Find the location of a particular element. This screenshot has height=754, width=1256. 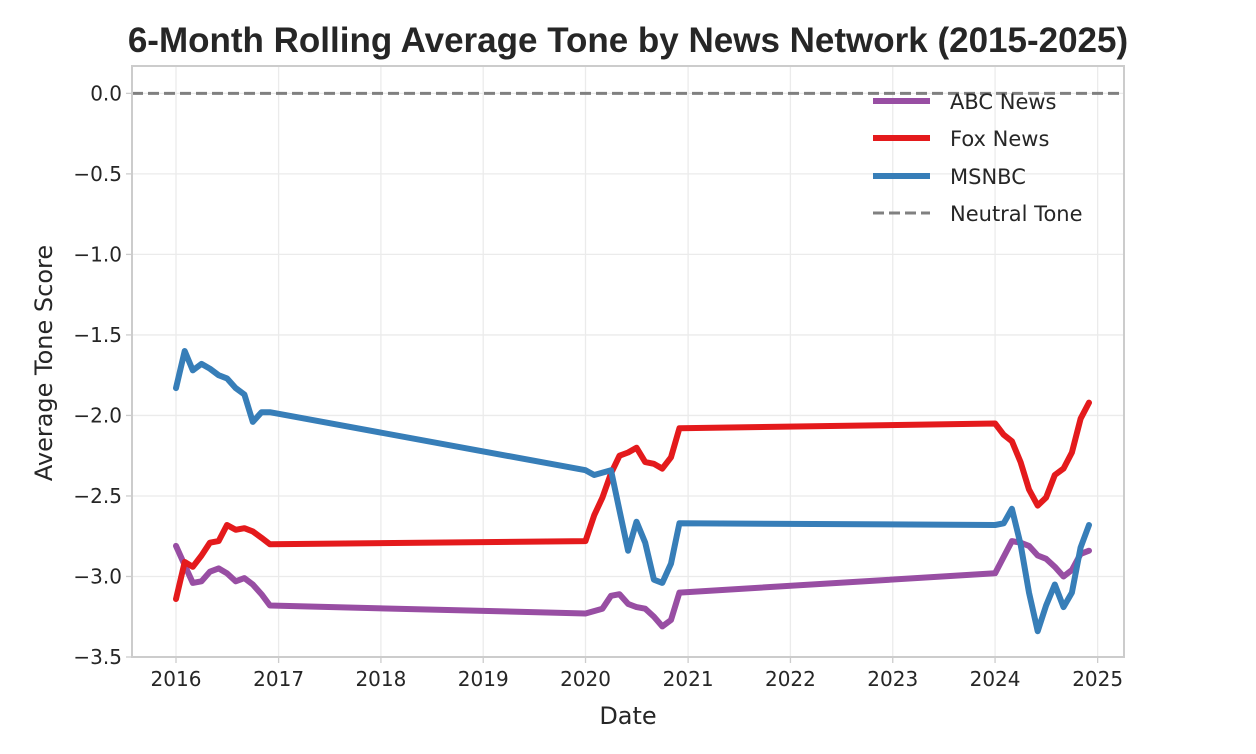

y-tick-label: 0.0 is located at coordinates (106, 93).